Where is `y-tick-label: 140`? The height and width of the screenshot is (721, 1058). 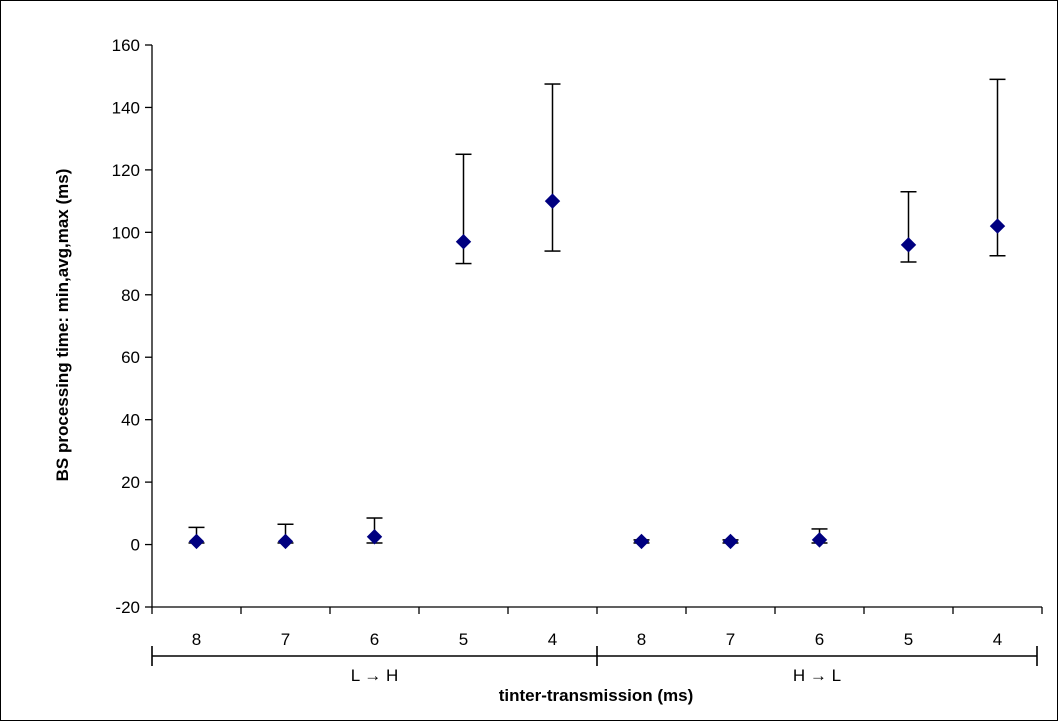 y-tick-label: 140 is located at coordinates (126, 107).